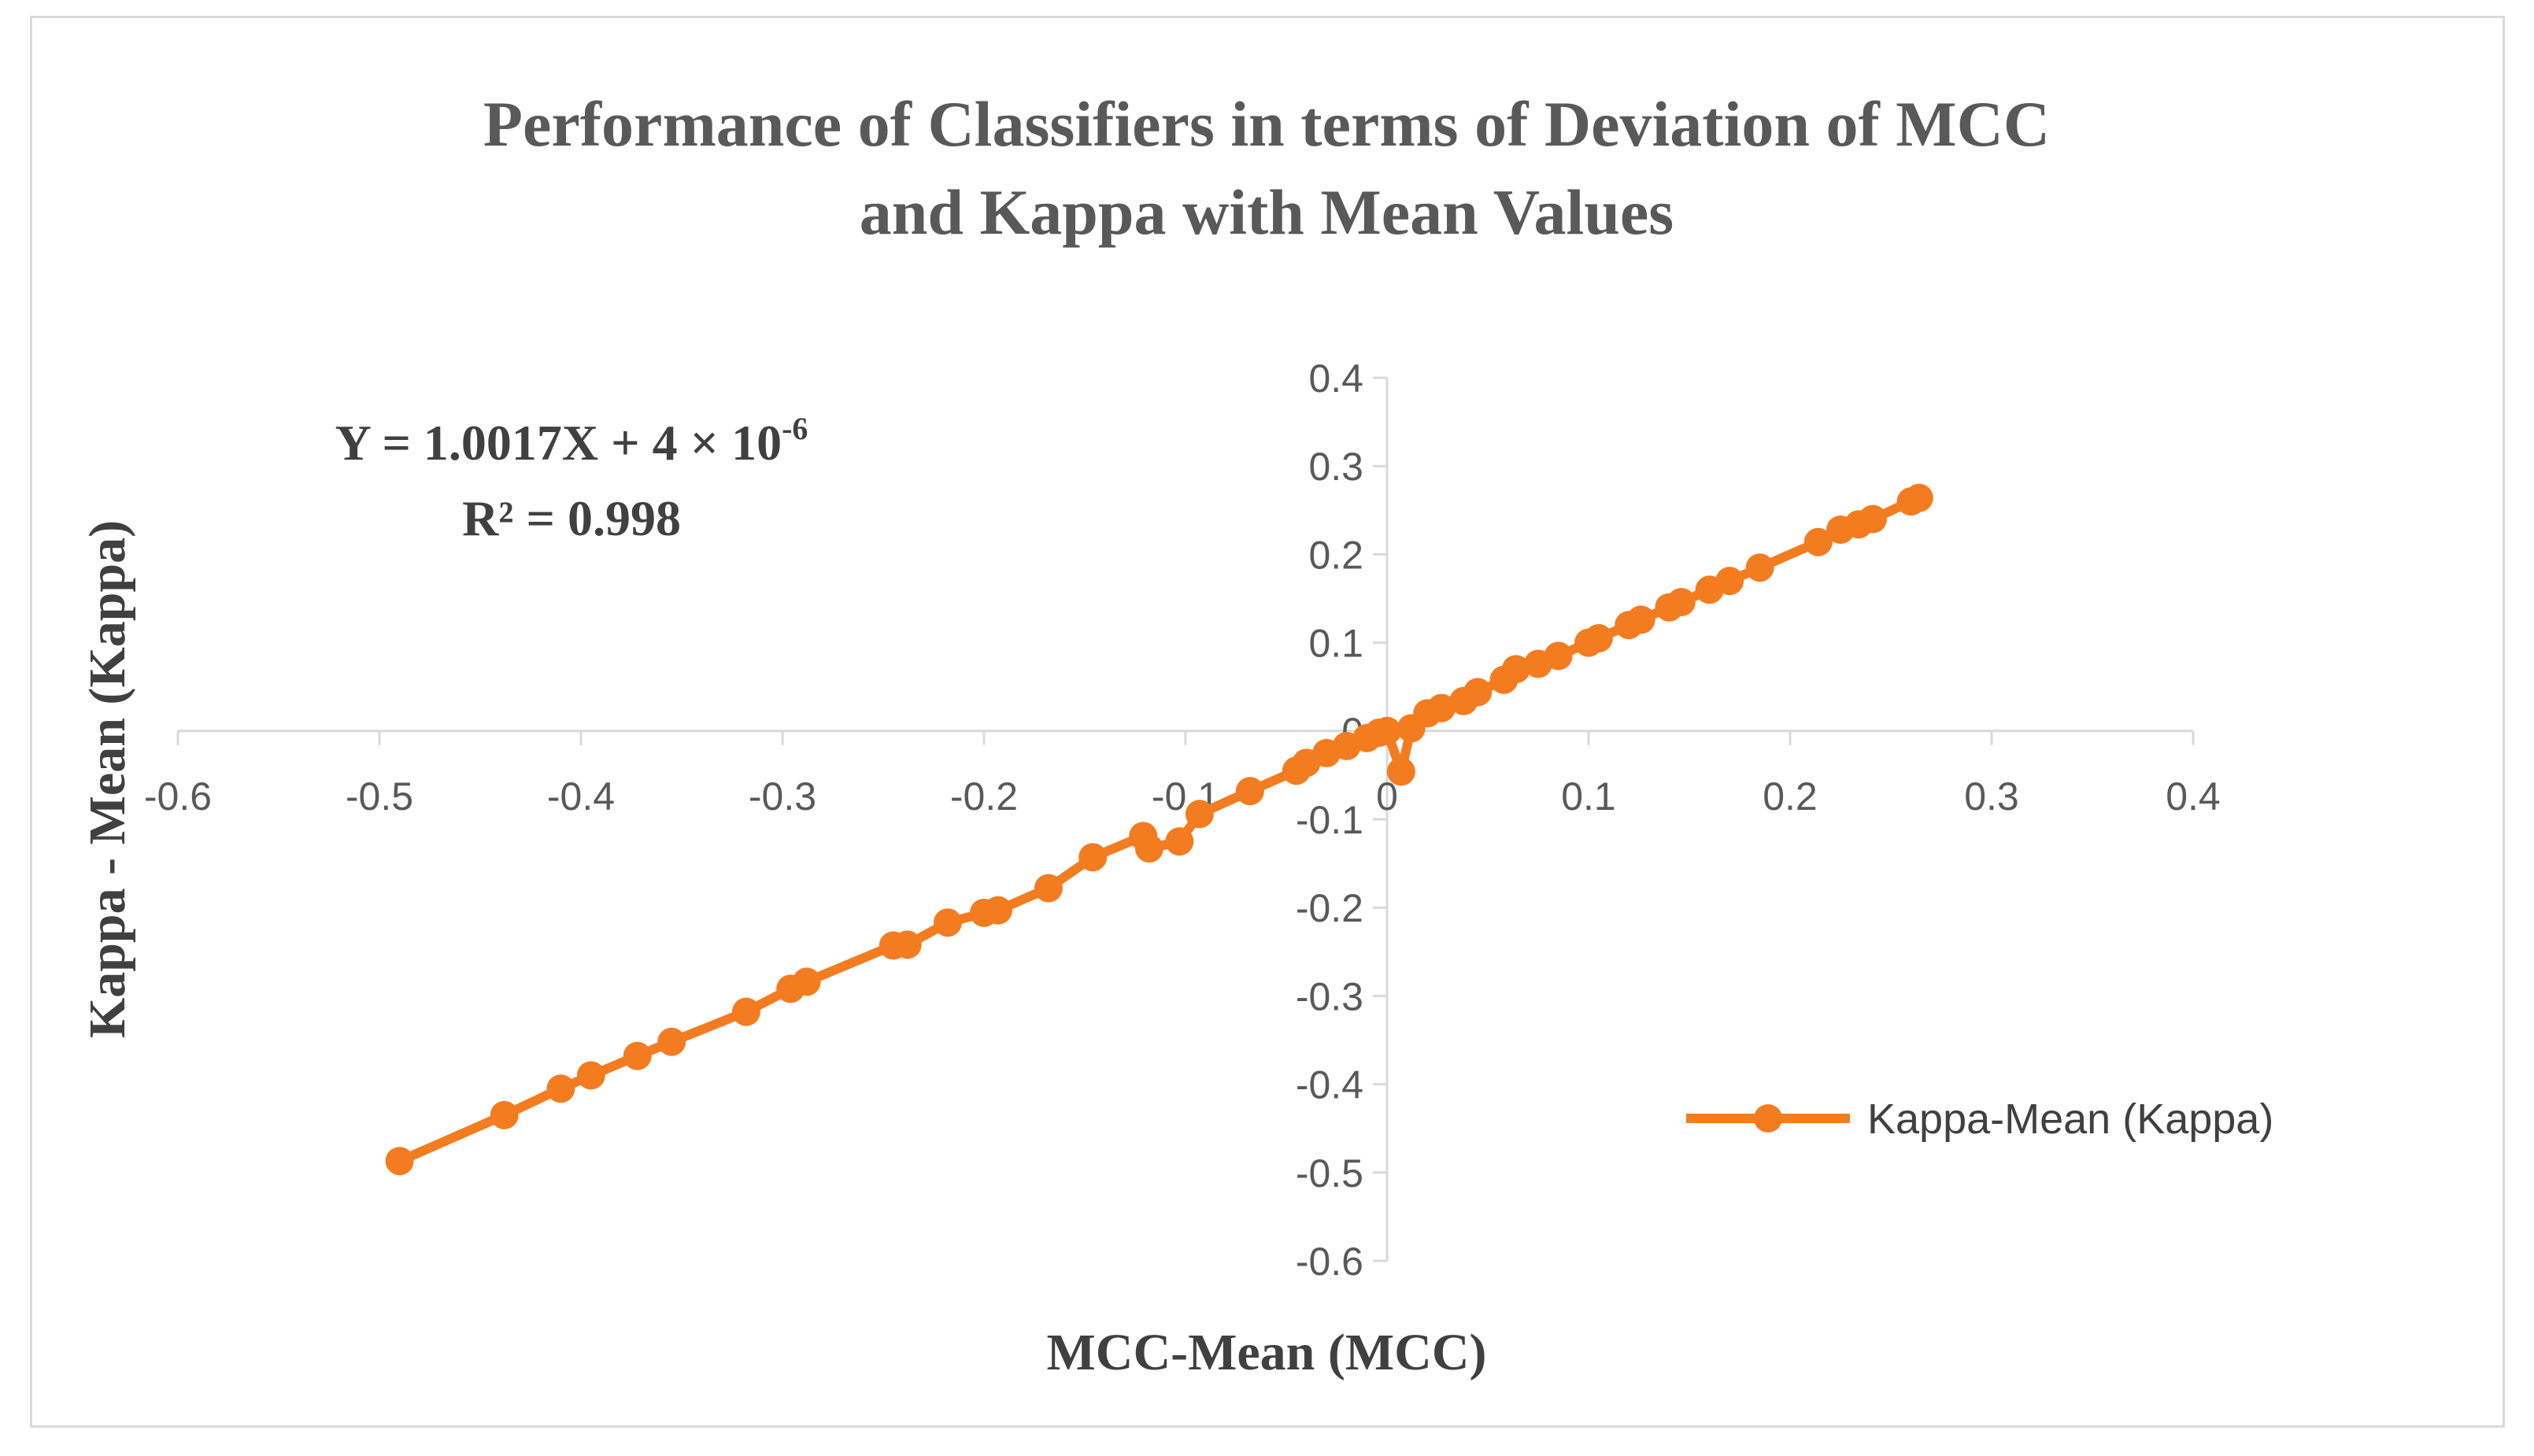 This screenshot has height=1456, width=2534. Describe the element at coordinates (1329, 996) in the screenshot. I see `y-tick-label: -0.3` at that location.